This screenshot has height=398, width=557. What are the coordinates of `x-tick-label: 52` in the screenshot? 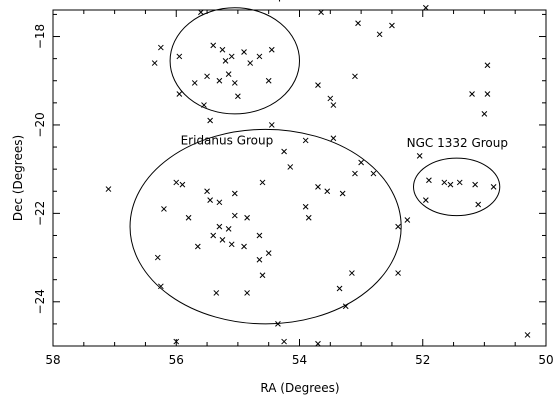 It's located at (422, 360).